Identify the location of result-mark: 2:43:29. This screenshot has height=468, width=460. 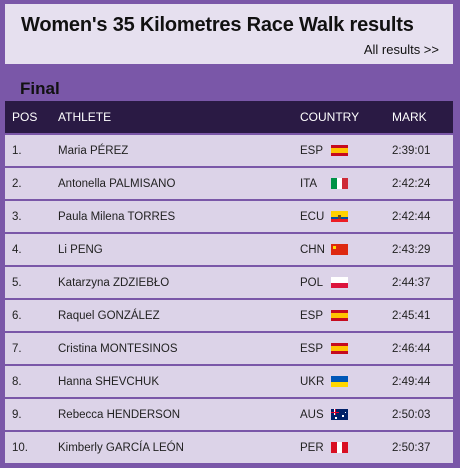
(411, 249).